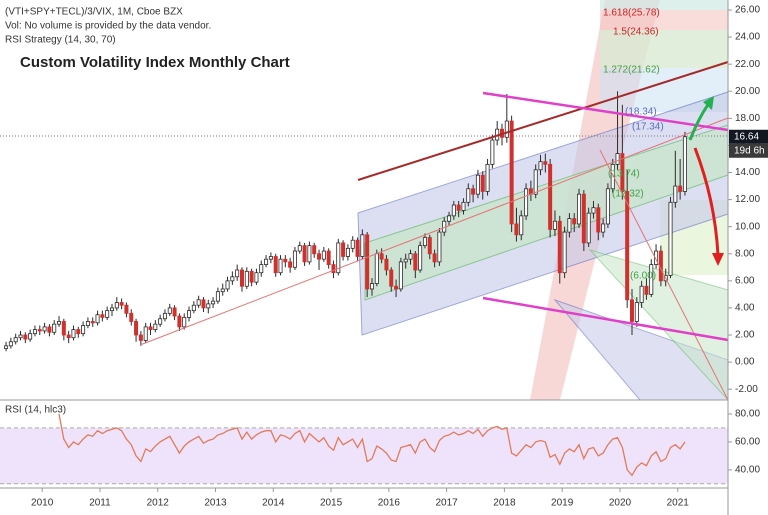  Describe the element at coordinates (747, 64) in the screenshot. I see `y-tick-label: 22.00` at that location.